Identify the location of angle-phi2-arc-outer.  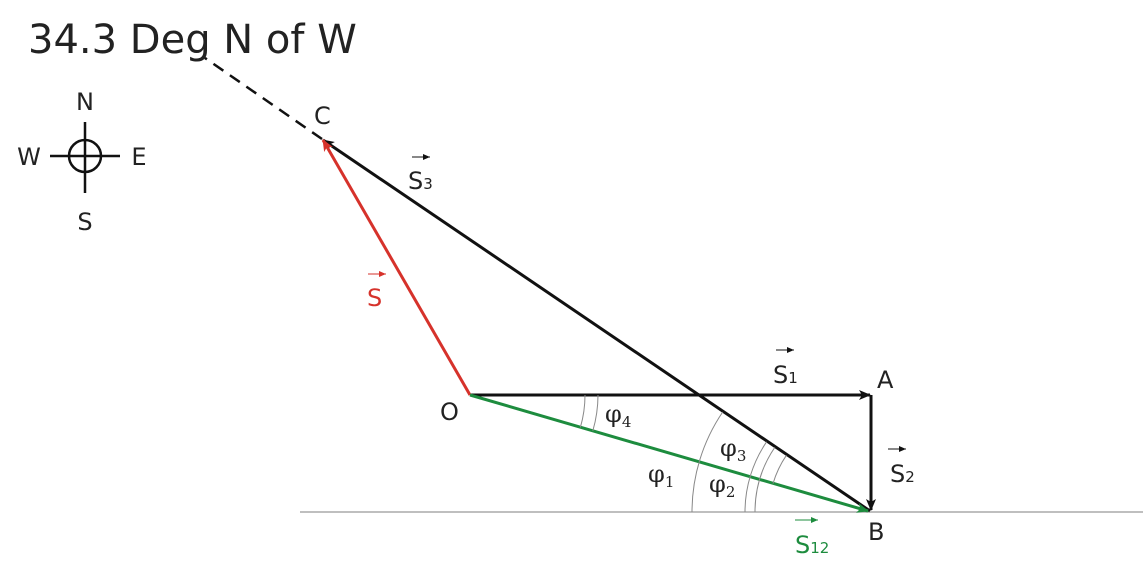
(756, 477).